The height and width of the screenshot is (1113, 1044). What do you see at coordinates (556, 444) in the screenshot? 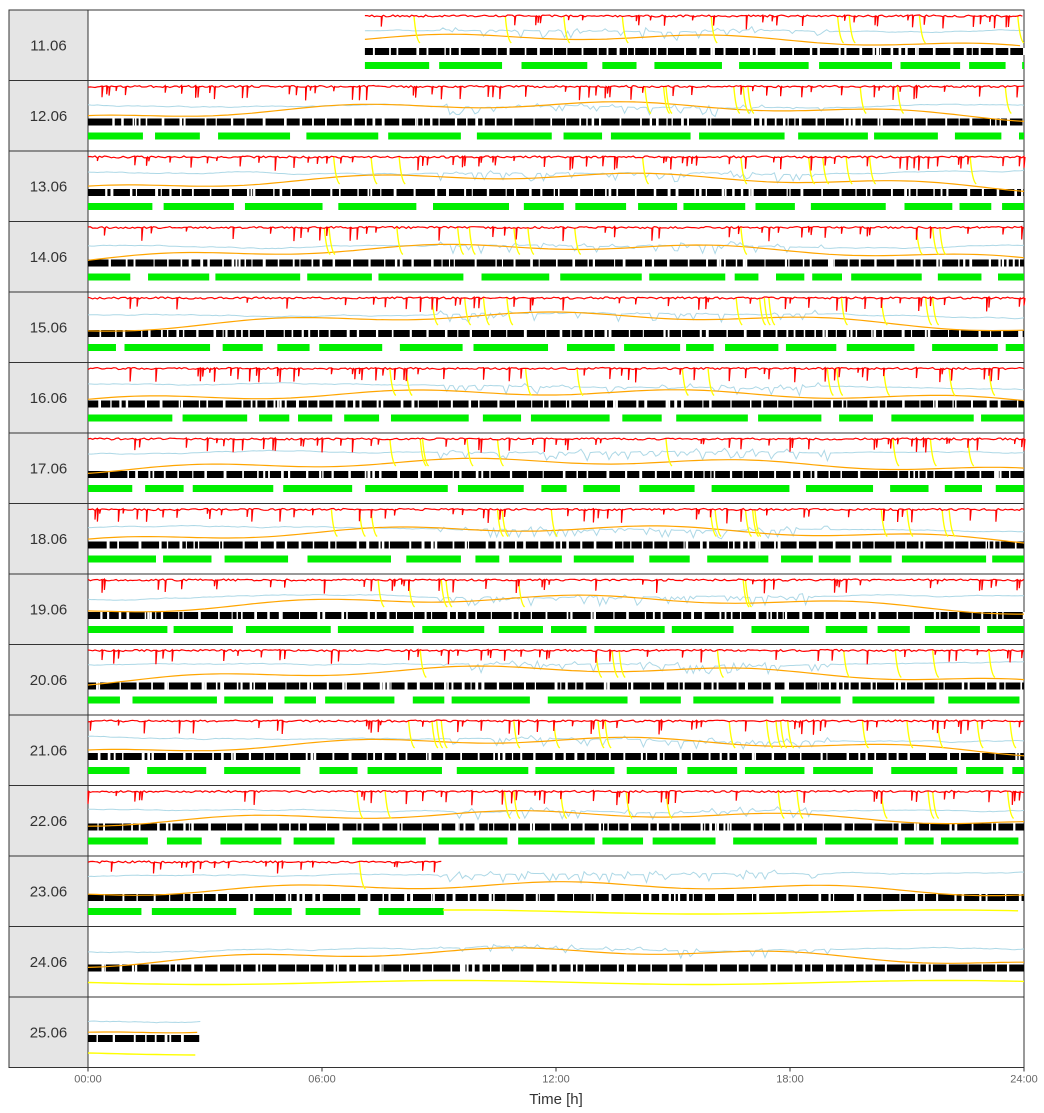
I see `red-series-line` at bounding box center [556, 444].